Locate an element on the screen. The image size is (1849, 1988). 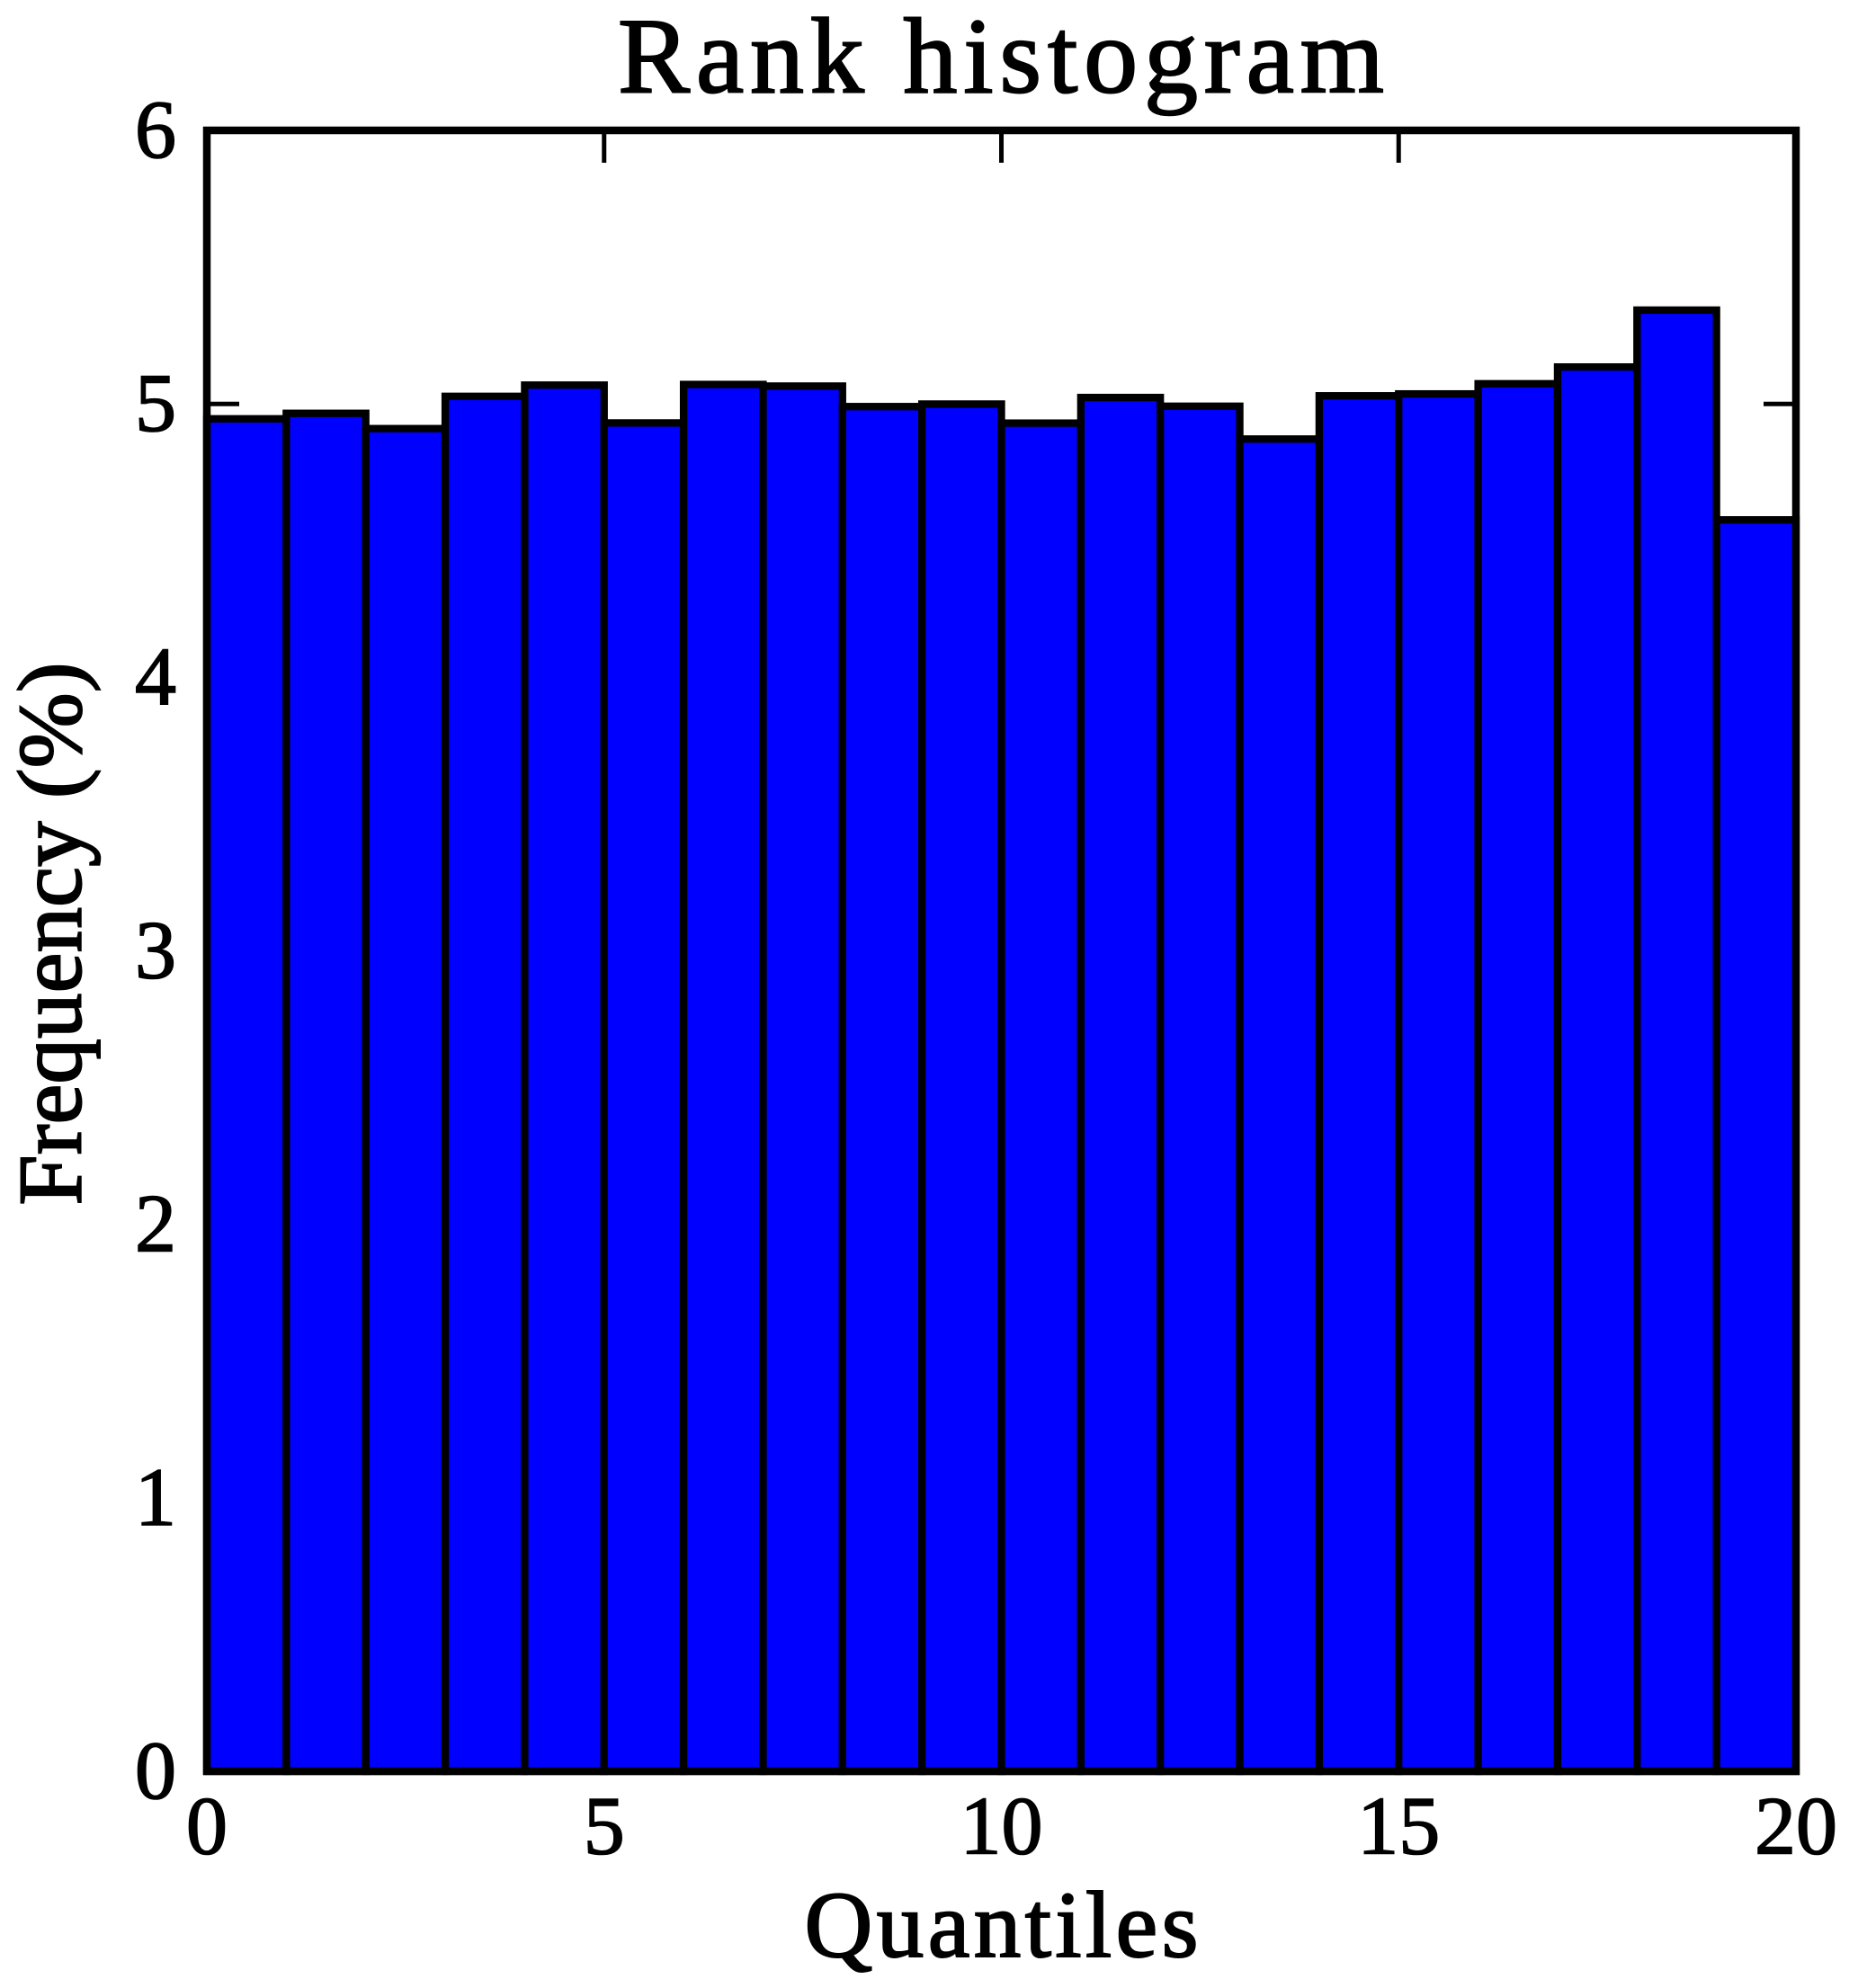
svg-text: 10 is located at coordinates (1002, 1826).